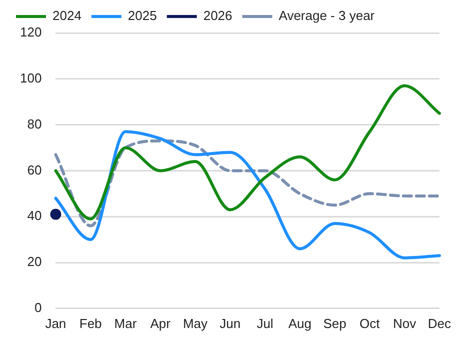 This screenshot has width=459, height=344. I want to click on y-tick-label: 0, so click(38, 307).